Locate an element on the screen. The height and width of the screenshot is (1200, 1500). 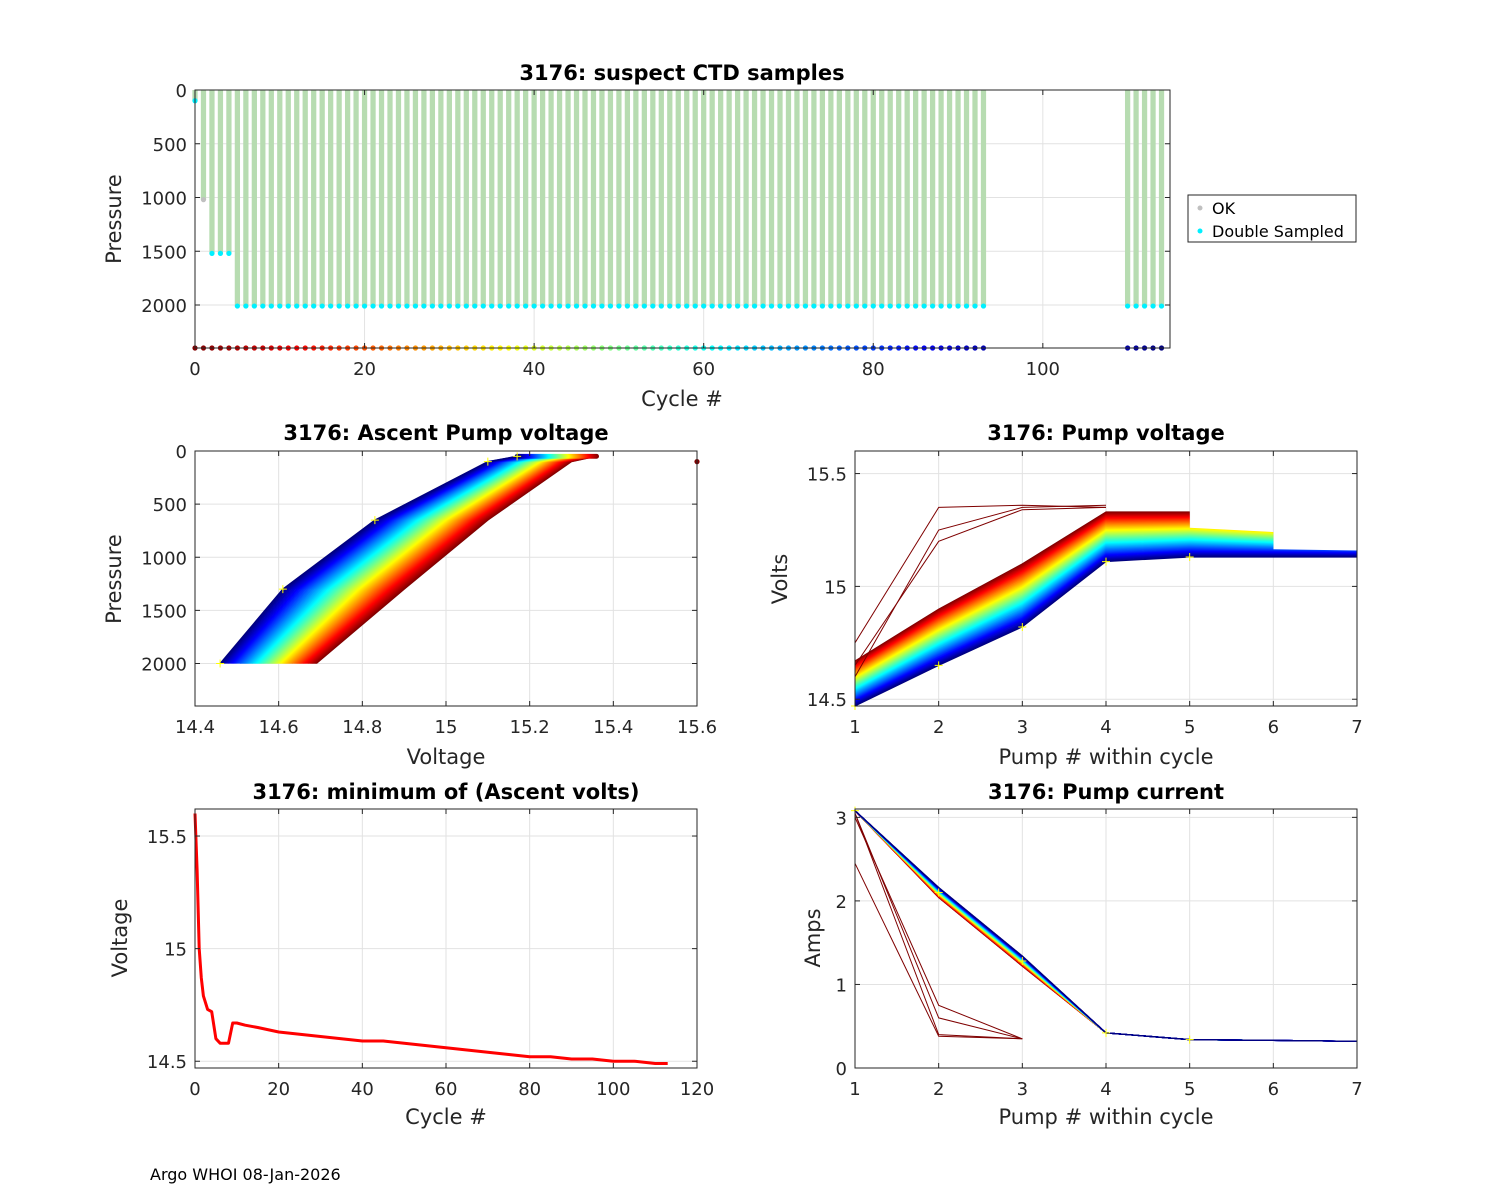
legend-double-label: Double Sampled is located at coordinates (1278, 231).